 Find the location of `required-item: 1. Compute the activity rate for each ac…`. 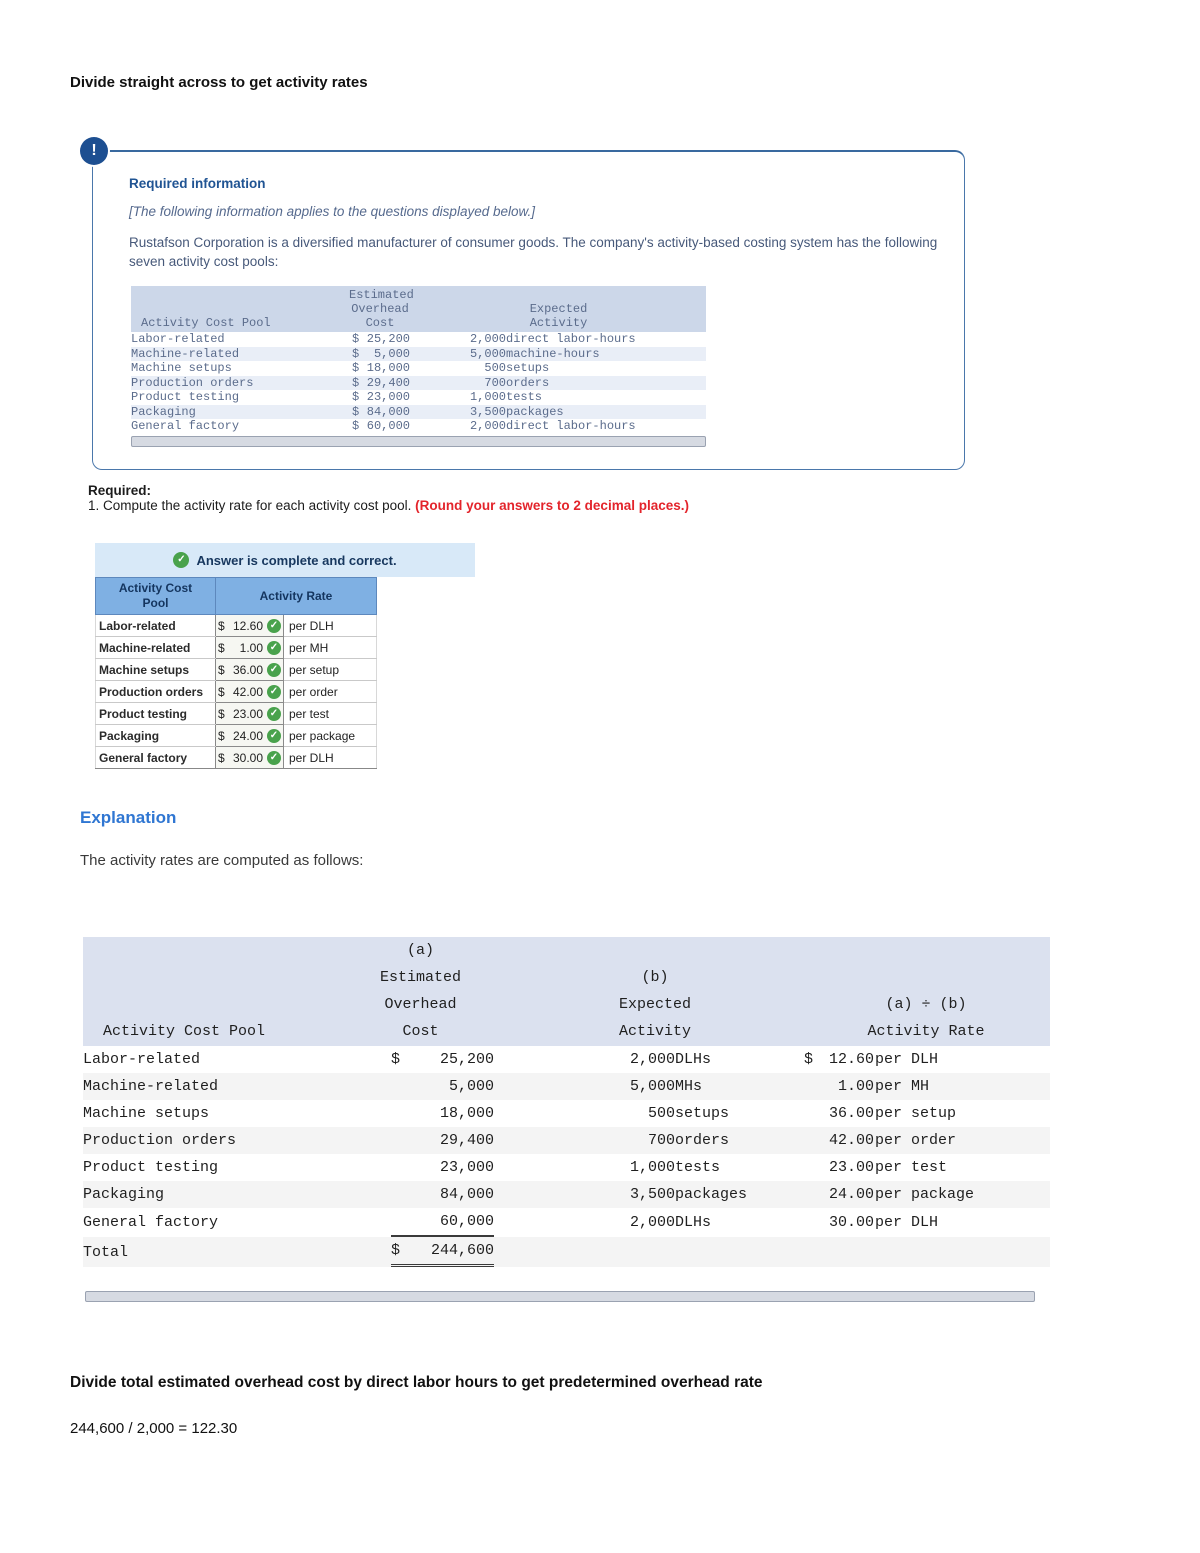

required-item: 1. Compute the activity rate for each ac… is located at coordinates (538, 505).